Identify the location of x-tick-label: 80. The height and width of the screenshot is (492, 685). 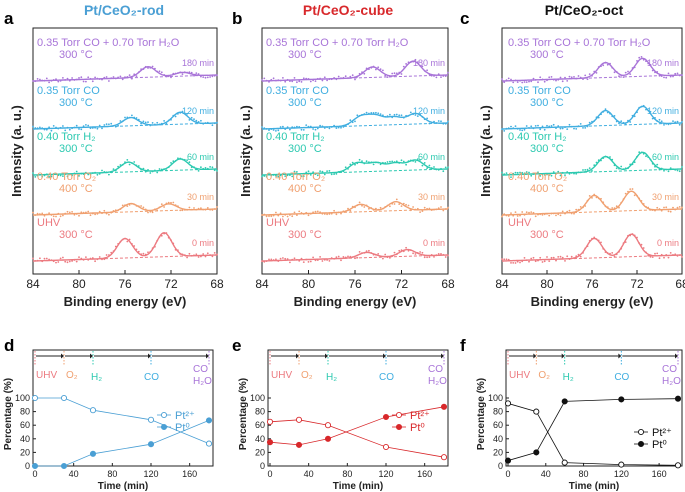
(79, 284).